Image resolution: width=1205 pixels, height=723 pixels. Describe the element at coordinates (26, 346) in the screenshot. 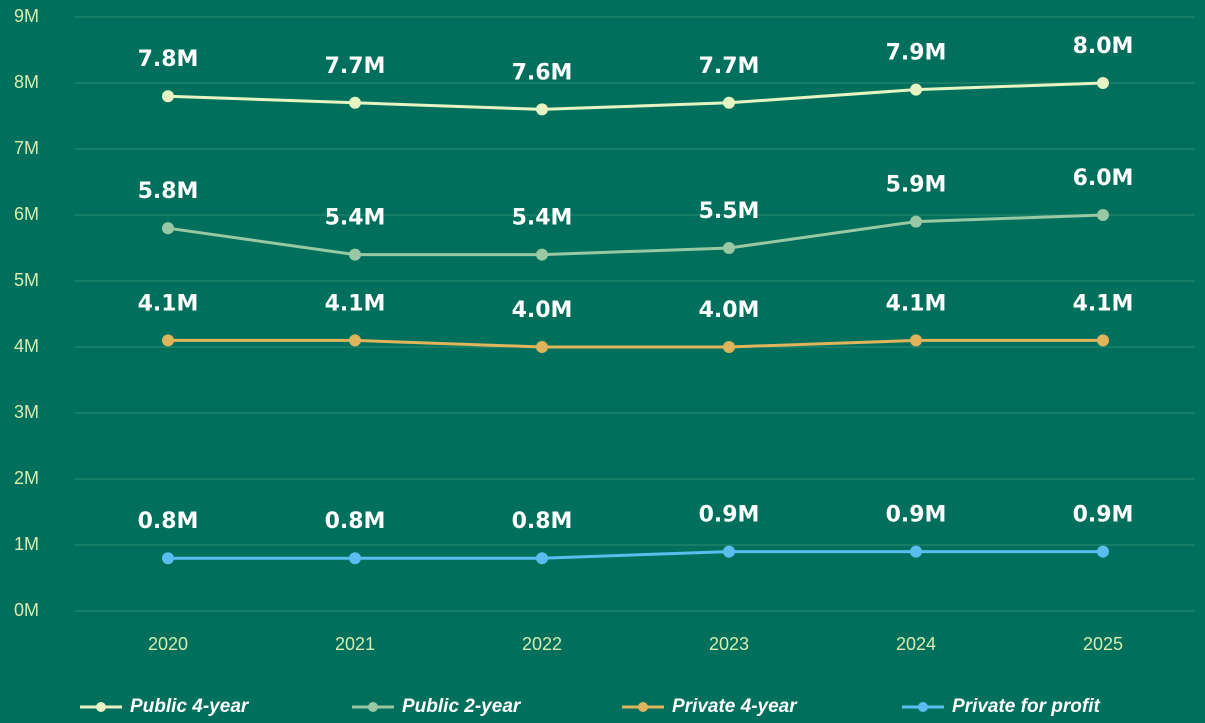

I see `y-tick-label: 4M` at that location.